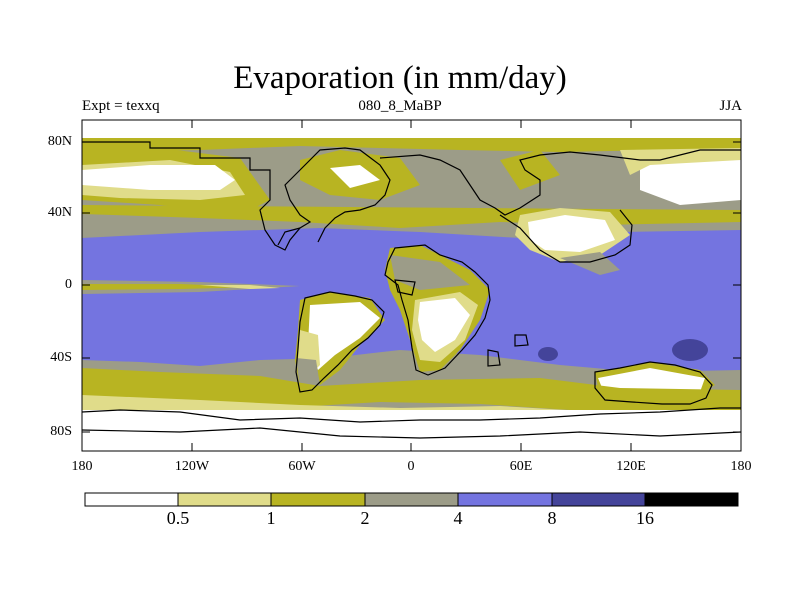 The image size is (800, 600). Describe the element at coordinates (178, 518) in the screenshot. I see `colorbar-label-0-5: 0.5` at that location.